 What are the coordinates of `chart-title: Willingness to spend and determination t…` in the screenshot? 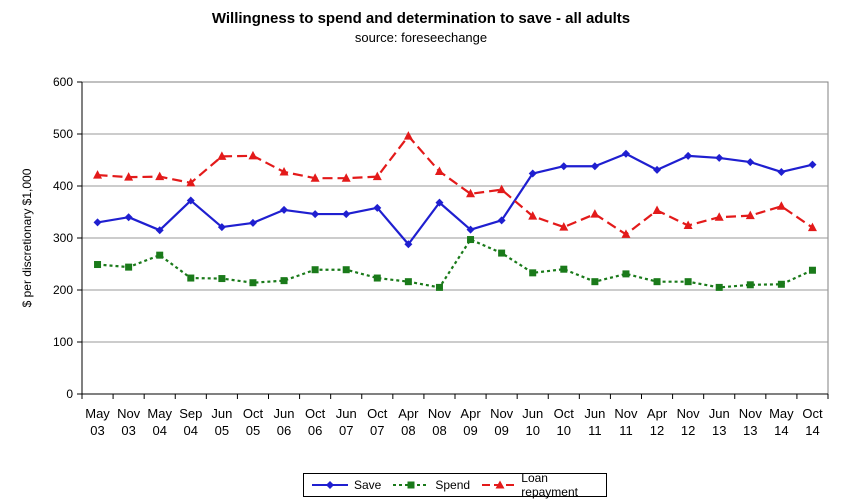 It's located at (421, 18).